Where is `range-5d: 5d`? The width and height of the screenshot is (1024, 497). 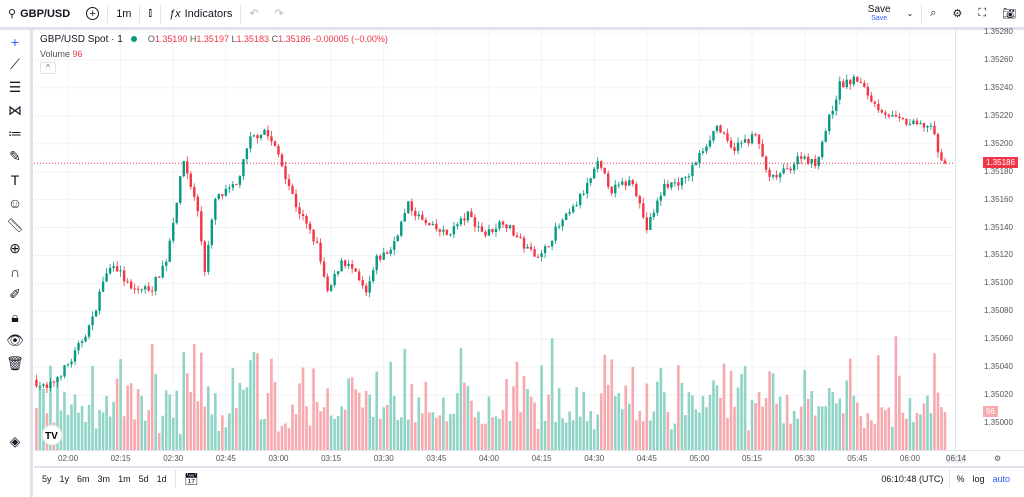 range-5d: 5d is located at coordinates (143, 479).